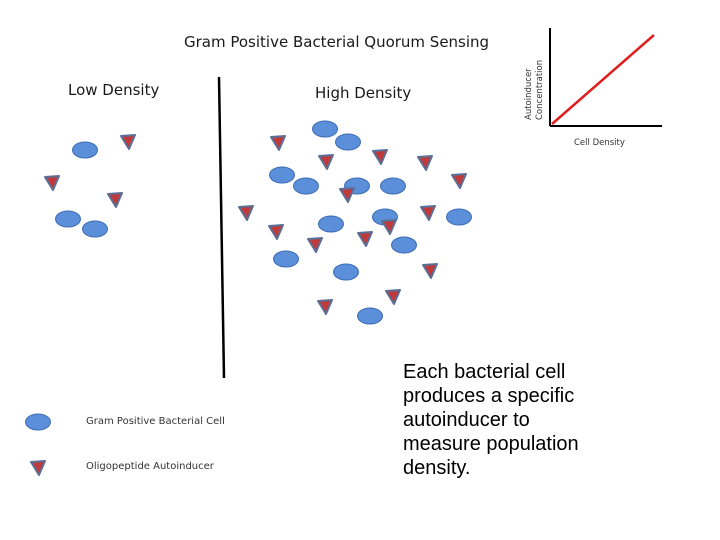 The width and height of the screenshot is (720, 540). I want to click on legend-cell-label: Gram Positive Bacterial Cell, so click(155, 421).